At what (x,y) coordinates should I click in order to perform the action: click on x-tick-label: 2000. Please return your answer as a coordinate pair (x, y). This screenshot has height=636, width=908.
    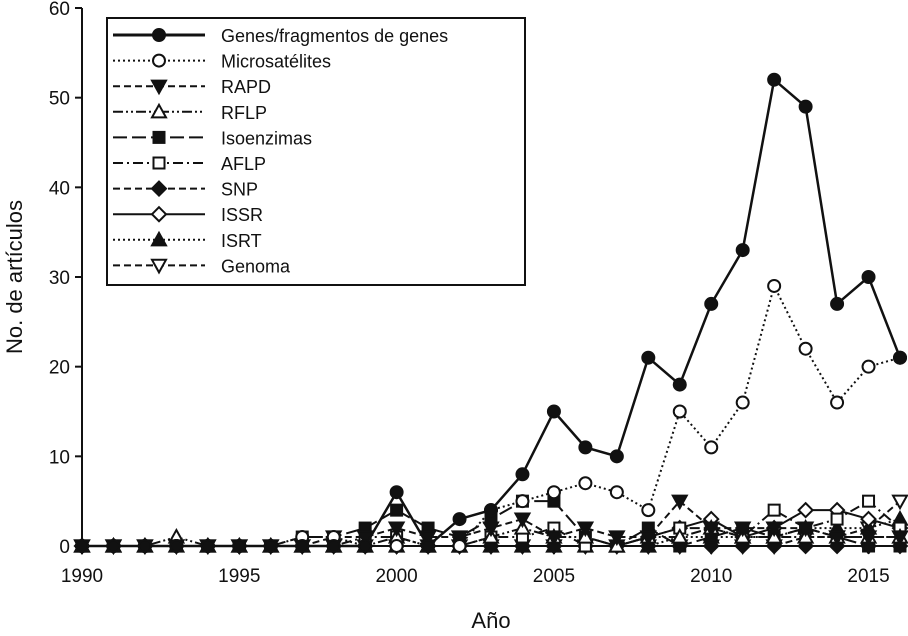
    Looking at the image, I should click on (396, 576).